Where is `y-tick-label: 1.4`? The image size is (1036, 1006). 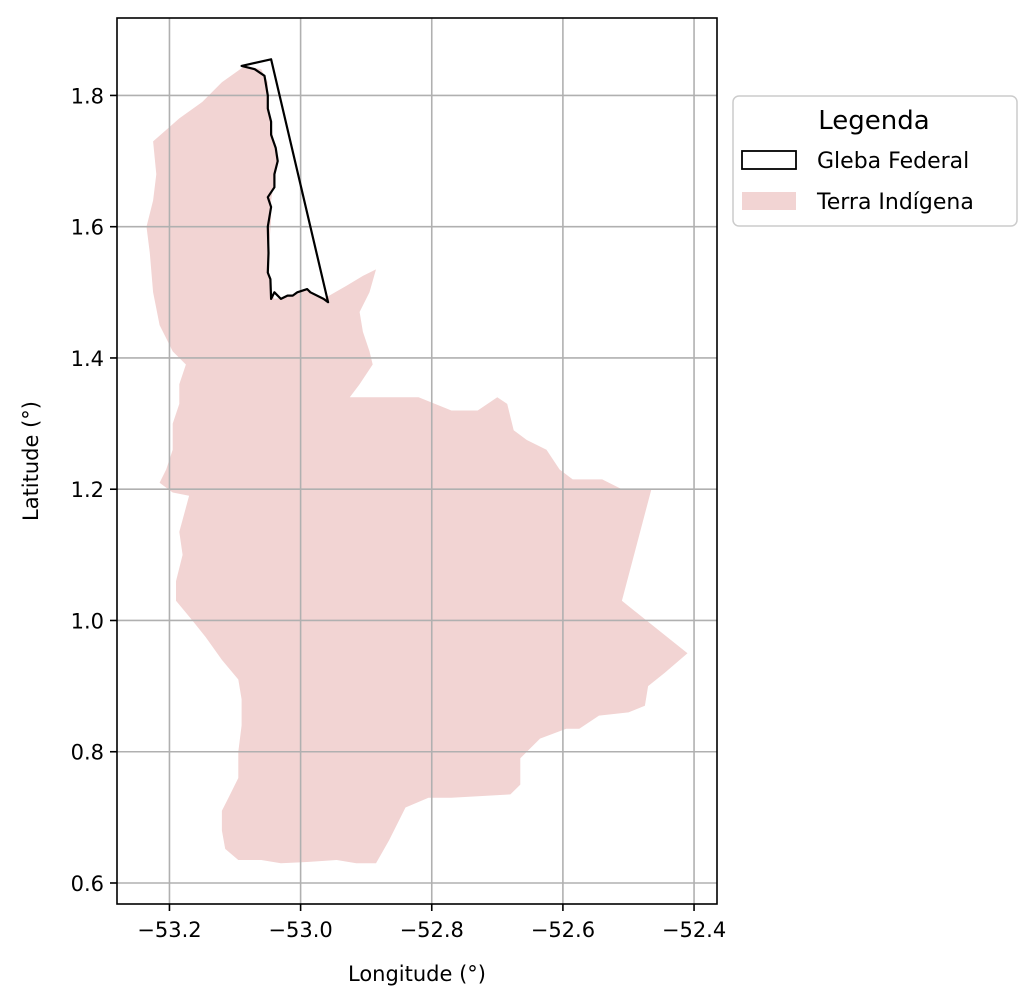
y-tick-label: 1.4 is located at coordinates (87, 359).